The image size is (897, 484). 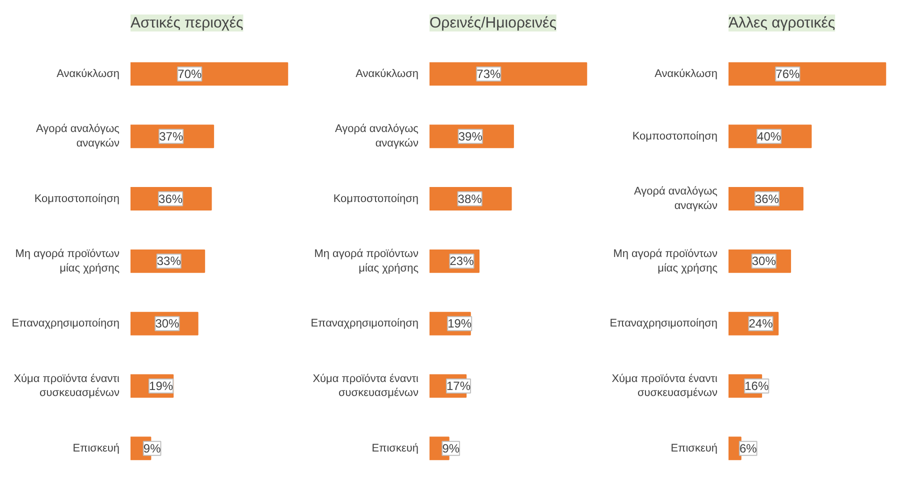 What do you see at coordinates (756, 386) in the screenshot?
I see `data-label: 16%` at bounding box center [756, 386].